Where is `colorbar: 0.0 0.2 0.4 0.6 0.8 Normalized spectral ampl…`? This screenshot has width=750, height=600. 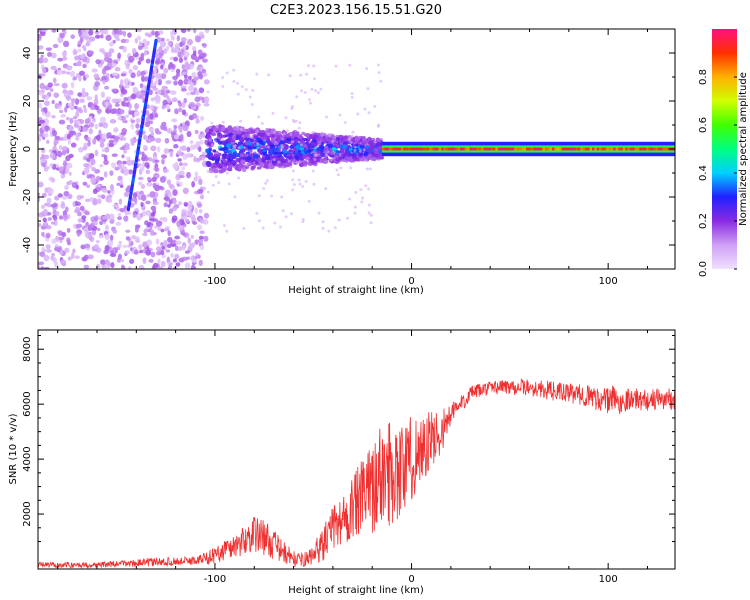 colorbar: 0.0 0.2 0.4 0.6 0.8 Normalized spectral ampl… is located at coordinates (723, 153).